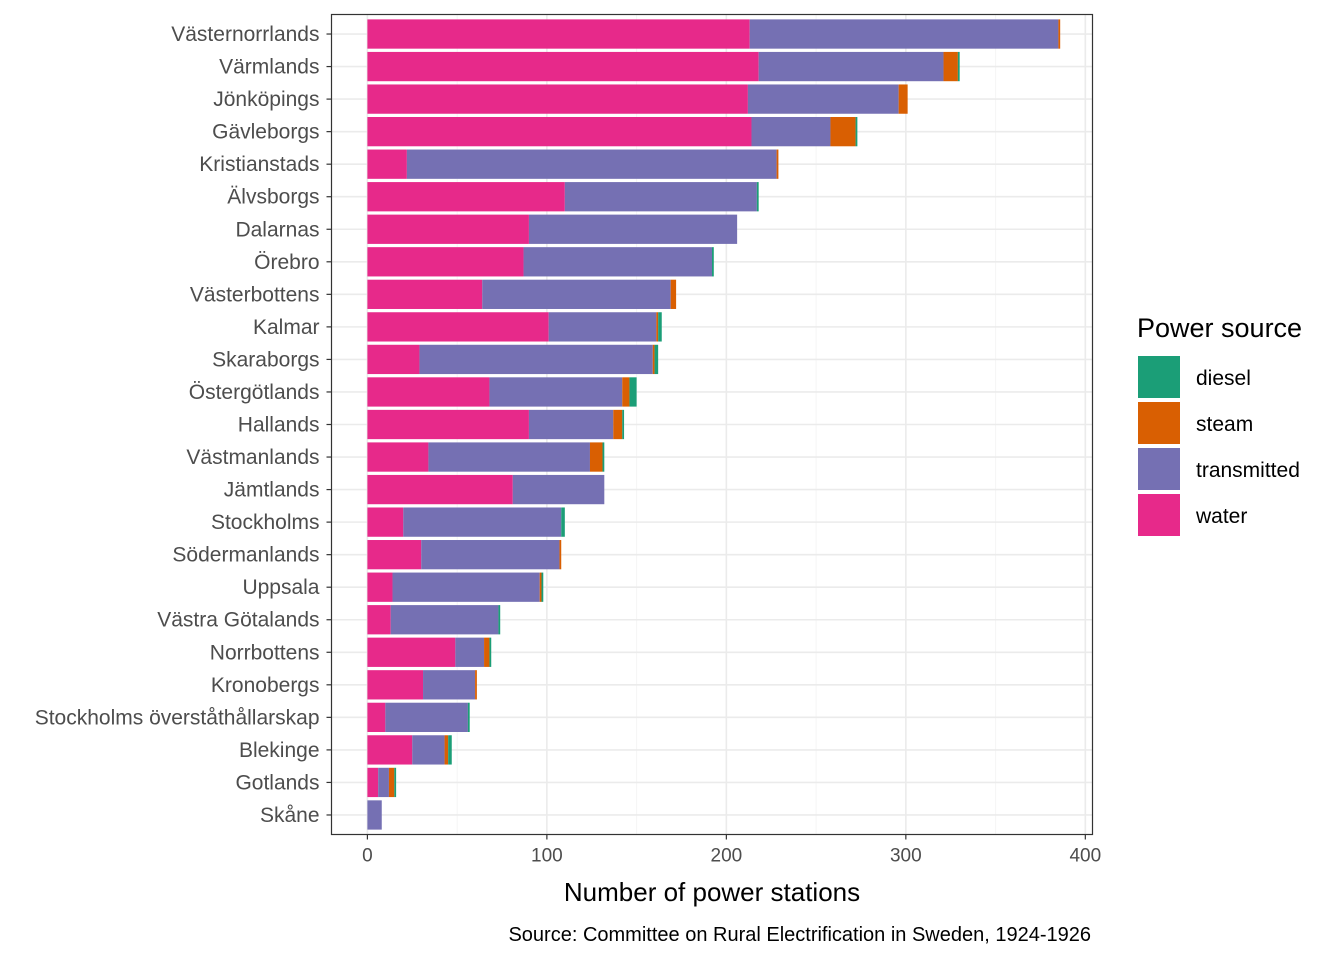 This screenshot has height=960, width=1344. What do you see at coordinates (1224, 424) in the screenshot?
I see `legend-label-steam: steam` at bounding box center [1224, 424].